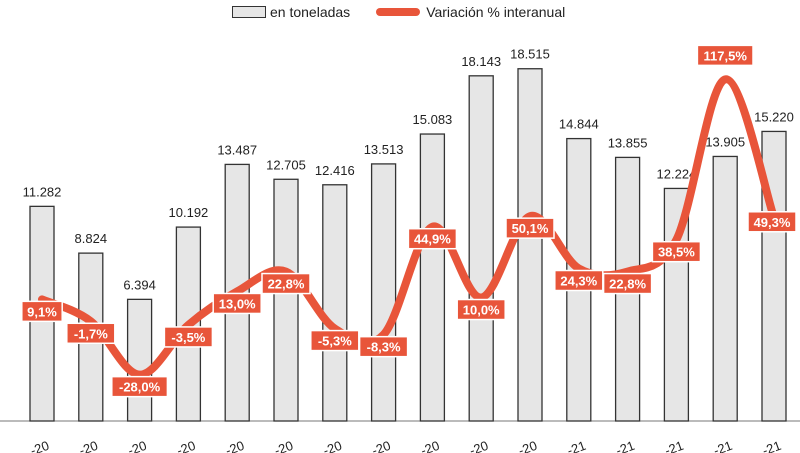  I want to click on bar-value-label: 11.282, so click(42, 191).